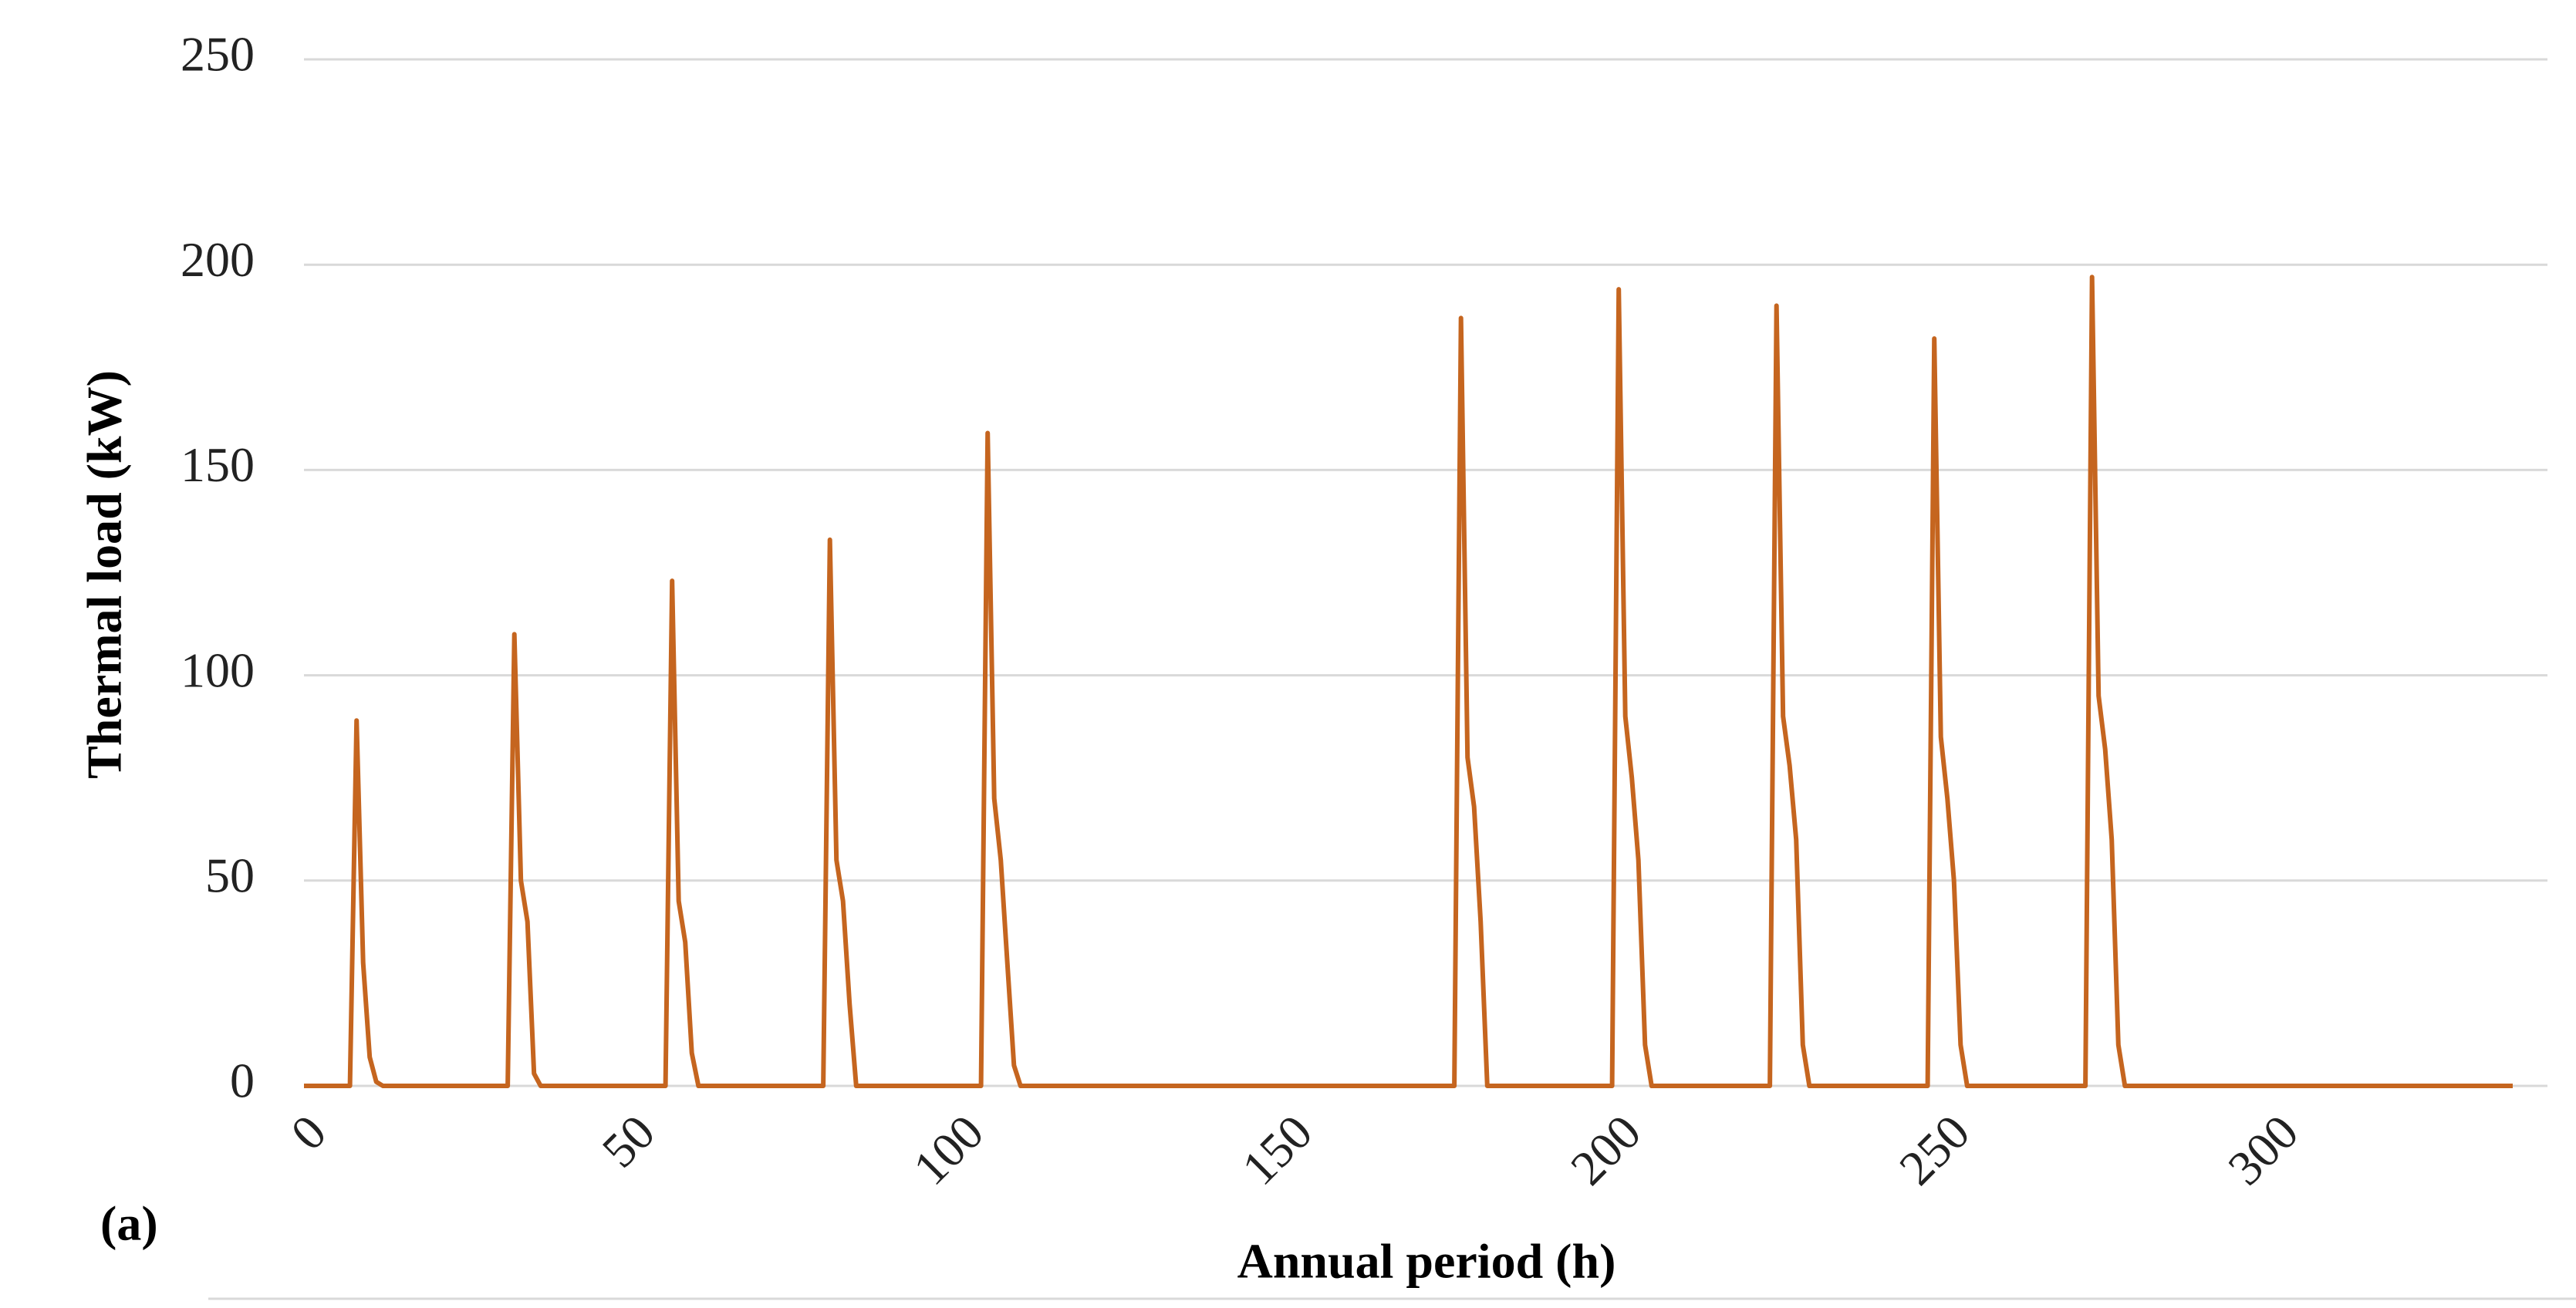  Describe the element at coordinates (628, 1141) in the screenshot. I see `x-tick-label: 50` at that location.